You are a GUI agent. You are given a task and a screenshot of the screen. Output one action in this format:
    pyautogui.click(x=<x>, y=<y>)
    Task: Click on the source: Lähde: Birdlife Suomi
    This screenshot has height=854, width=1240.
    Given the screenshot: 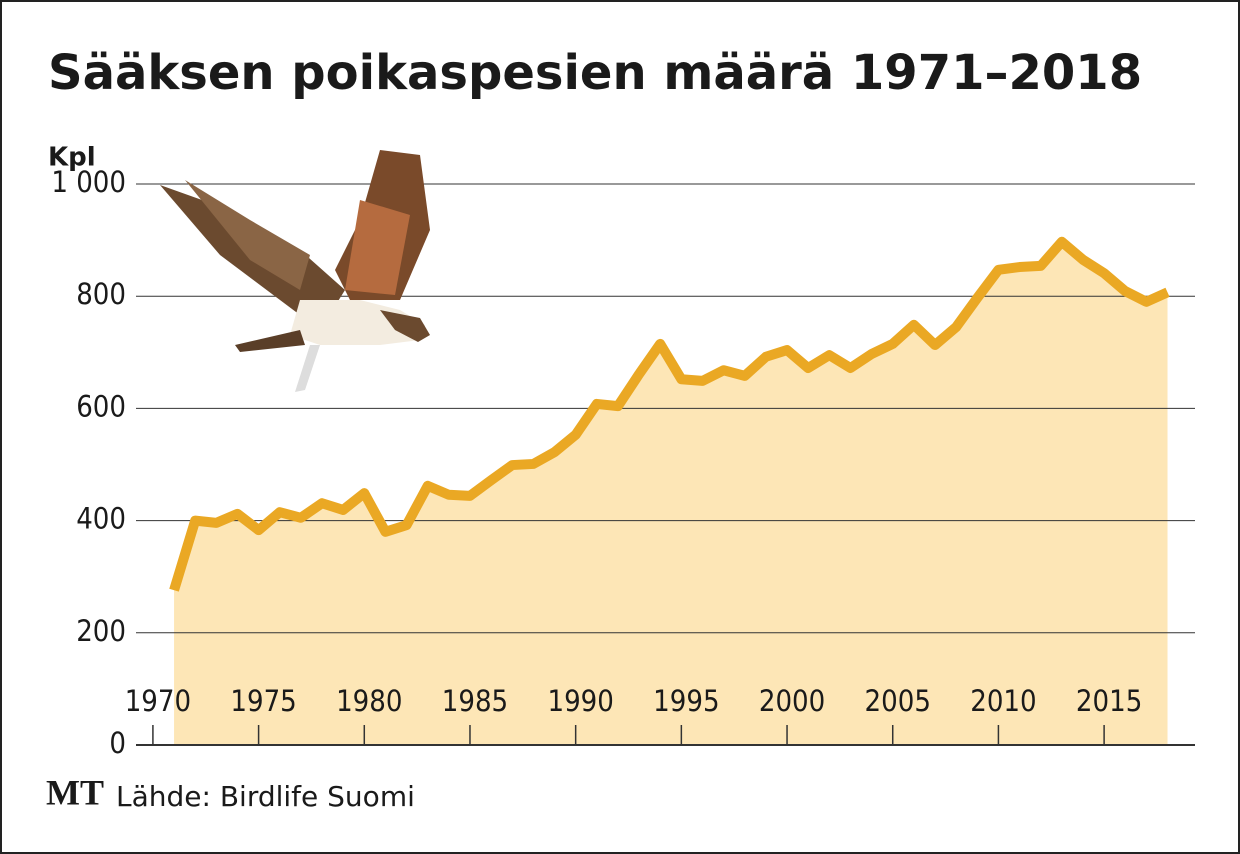 What is the action you would take?
    pyautogui.click(x=265, y=796)
    